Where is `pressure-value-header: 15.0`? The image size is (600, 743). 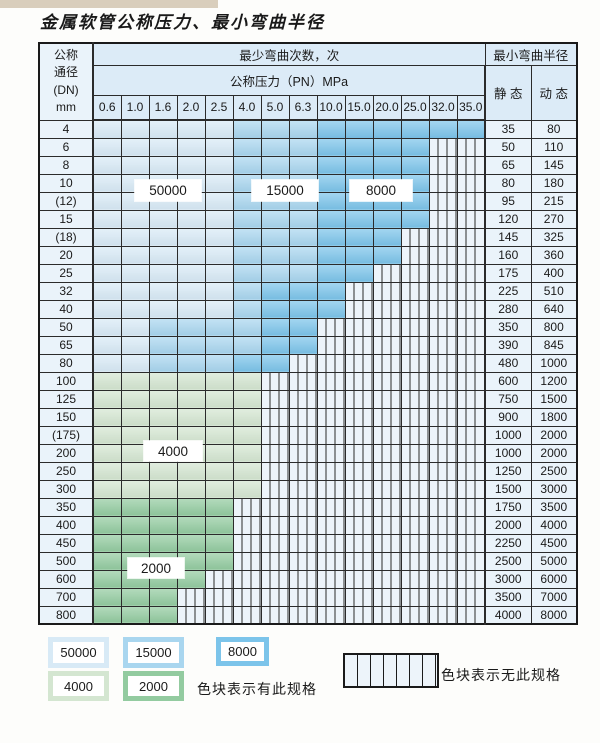
pressure-value-header: 15.0 is located at coordinates (359, 107).